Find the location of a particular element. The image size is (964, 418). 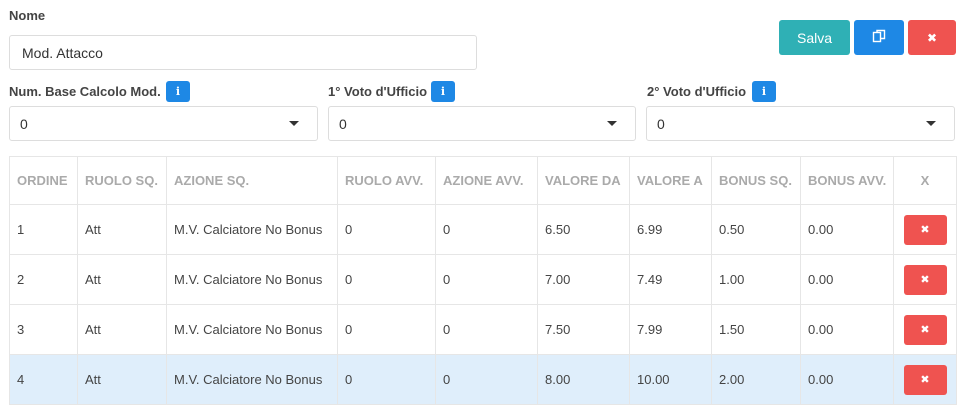

base-calc-value: 0 is located at coordinates (24, 123).